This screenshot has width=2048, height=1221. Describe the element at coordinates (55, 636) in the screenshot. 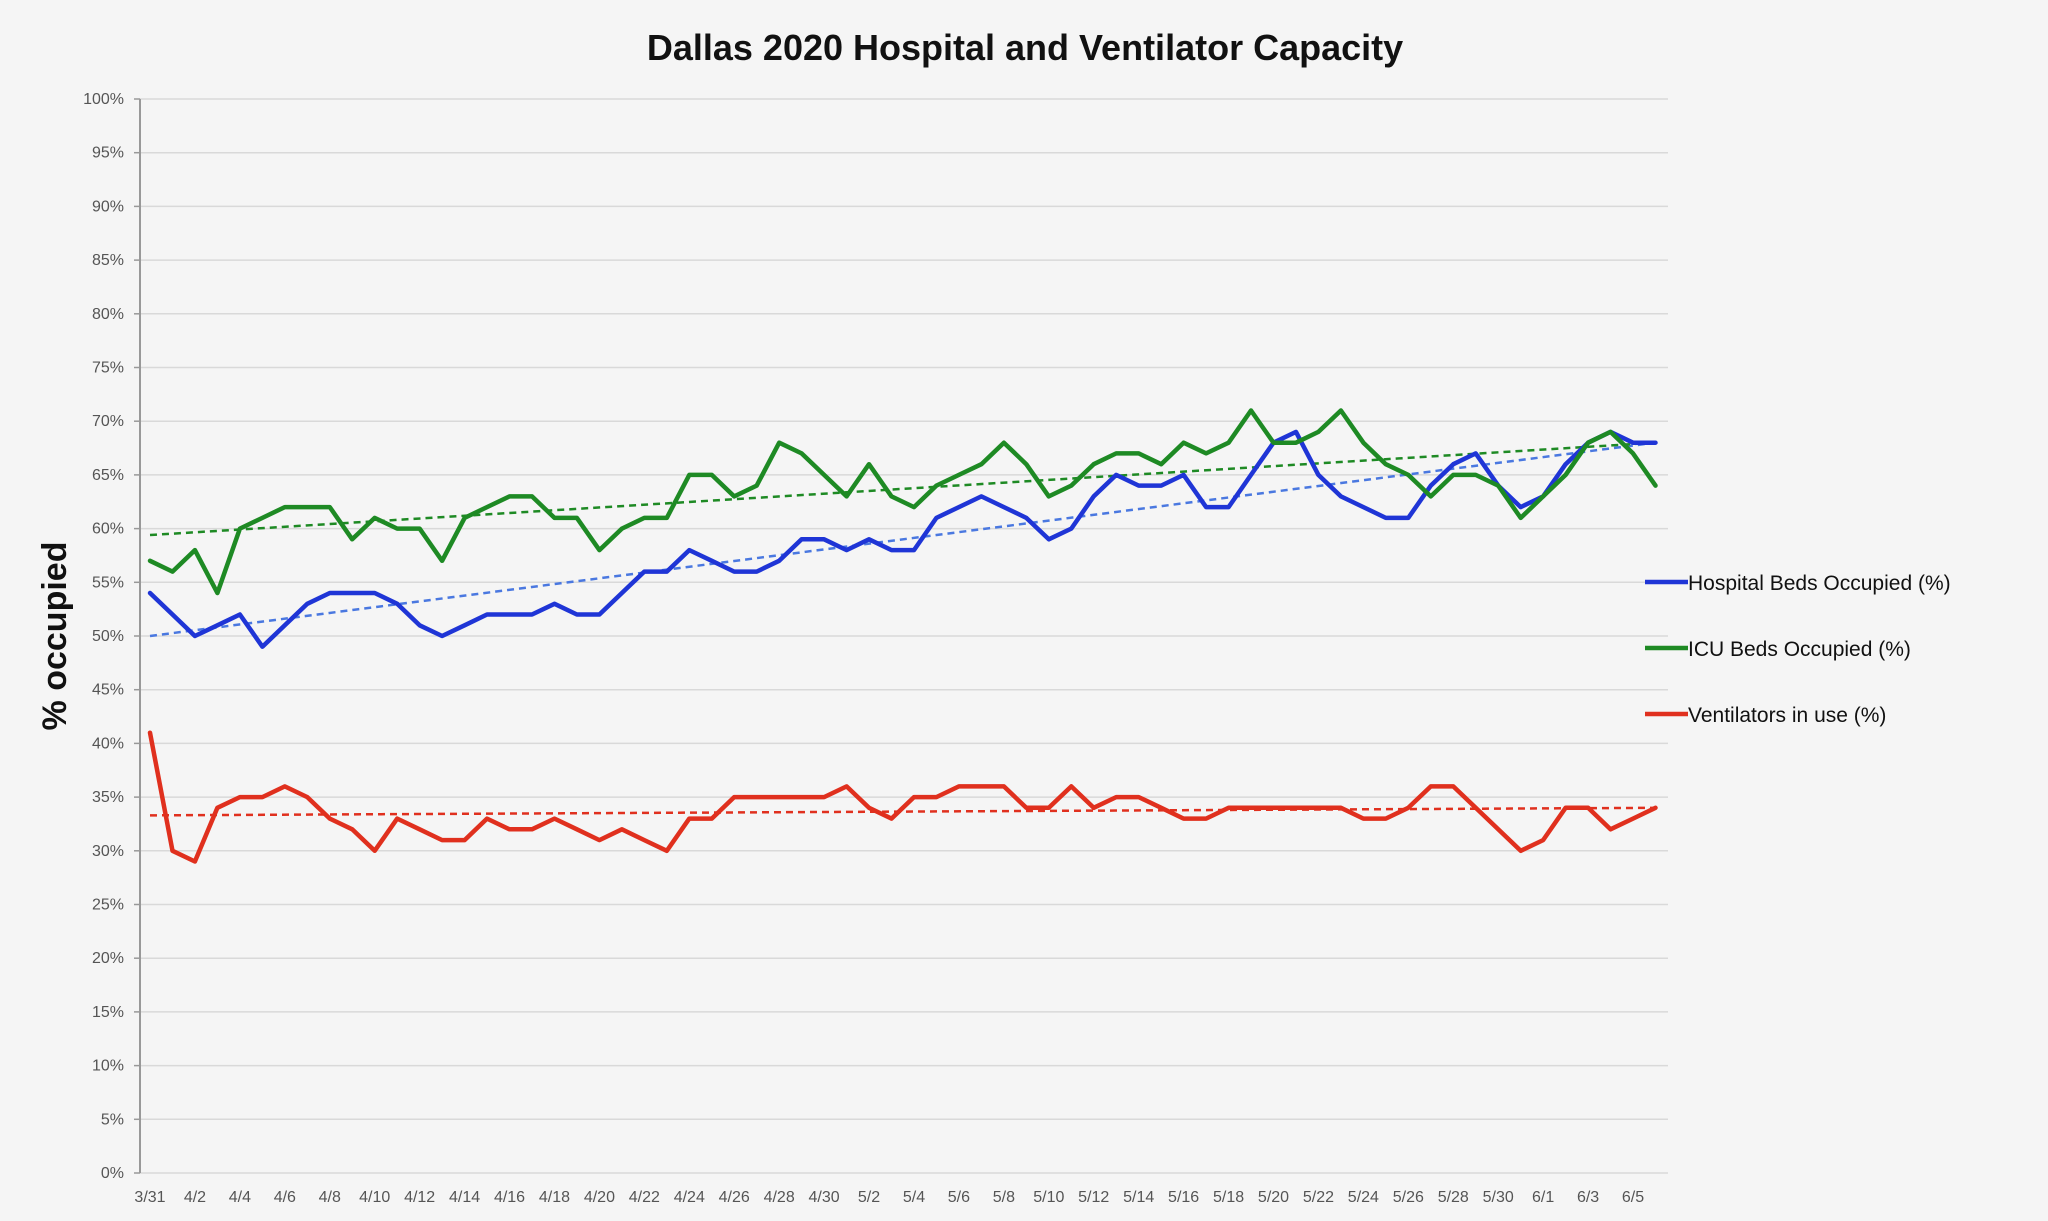

I see `y-axis-label: % occupied` at that location.